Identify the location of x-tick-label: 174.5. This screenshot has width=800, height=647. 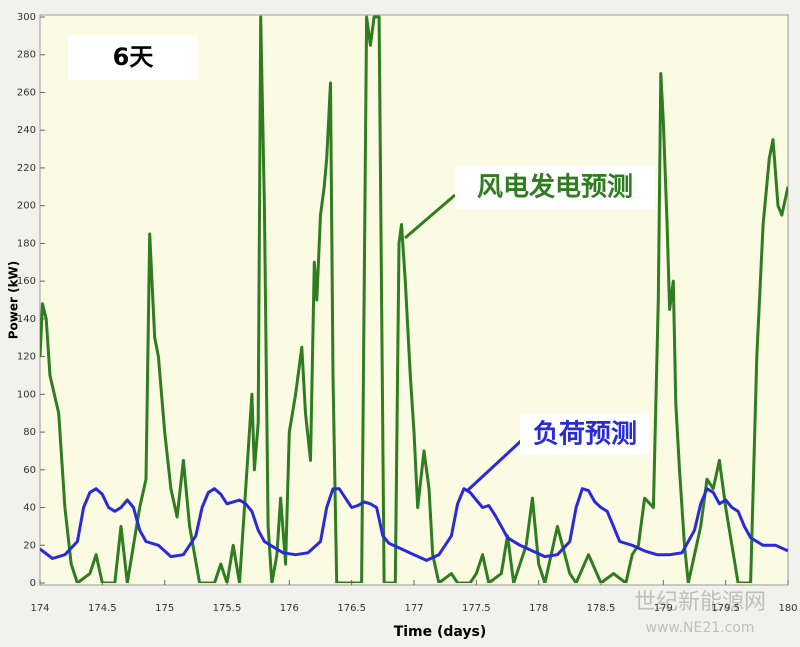
(102, 608).